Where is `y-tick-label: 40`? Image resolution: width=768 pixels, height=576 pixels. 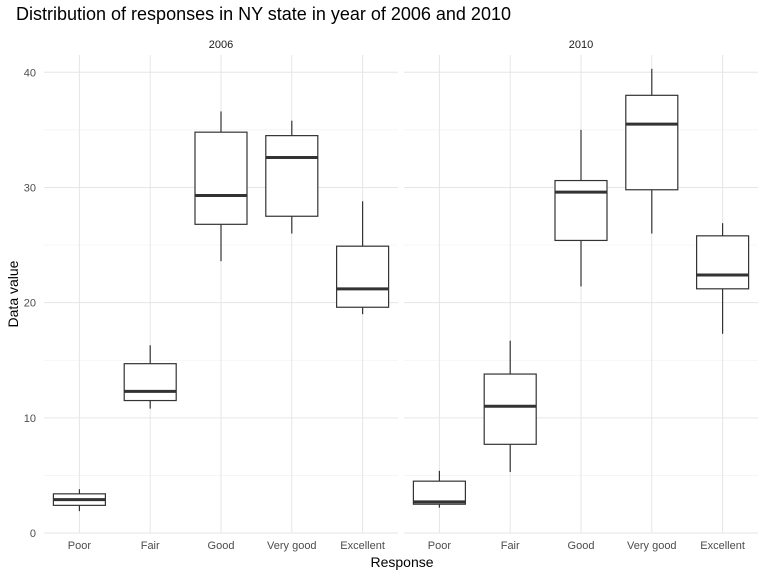
y-tick-label: 40 is located at coordinates (30, 73).